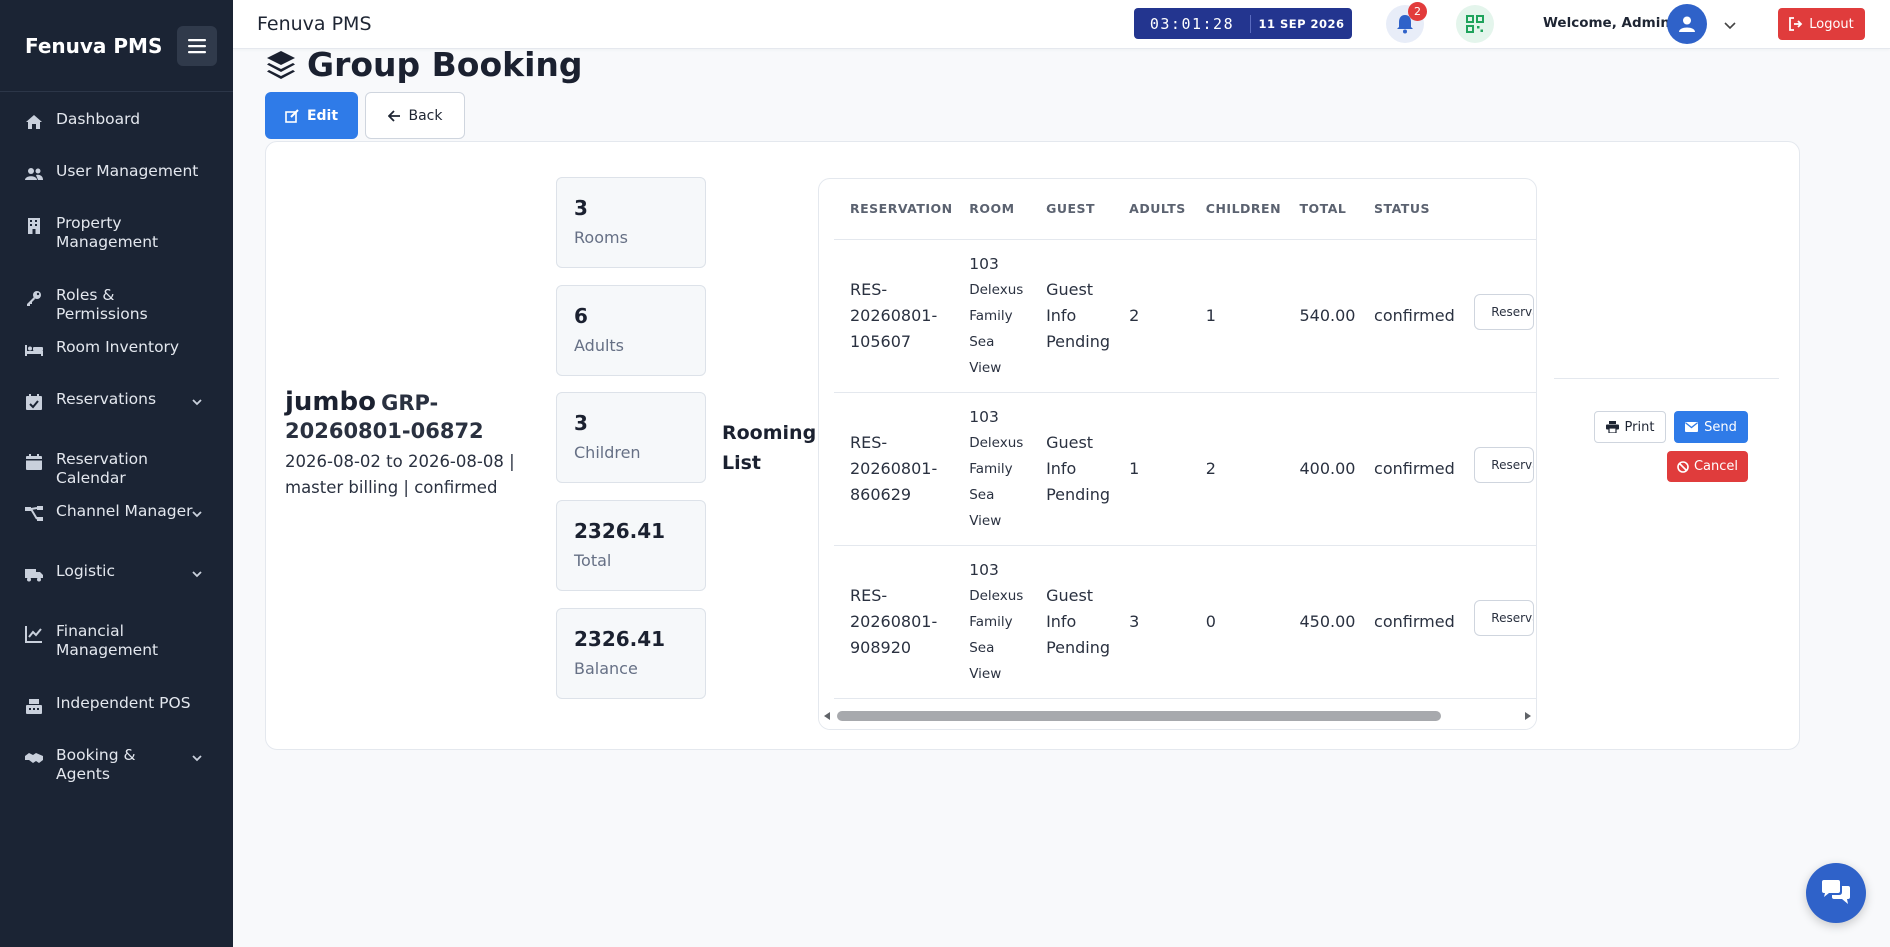  Describe the element at coordinates (1606, 23) in the screenshot. I see `welcome-text: Welcome, Admin` at that location.